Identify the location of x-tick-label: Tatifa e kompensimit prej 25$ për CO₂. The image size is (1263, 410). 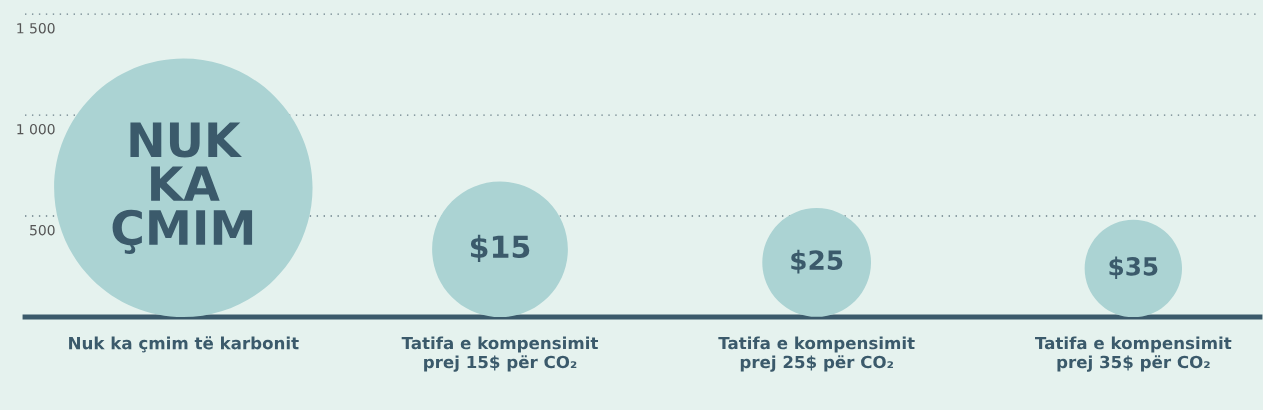
(816, 354).